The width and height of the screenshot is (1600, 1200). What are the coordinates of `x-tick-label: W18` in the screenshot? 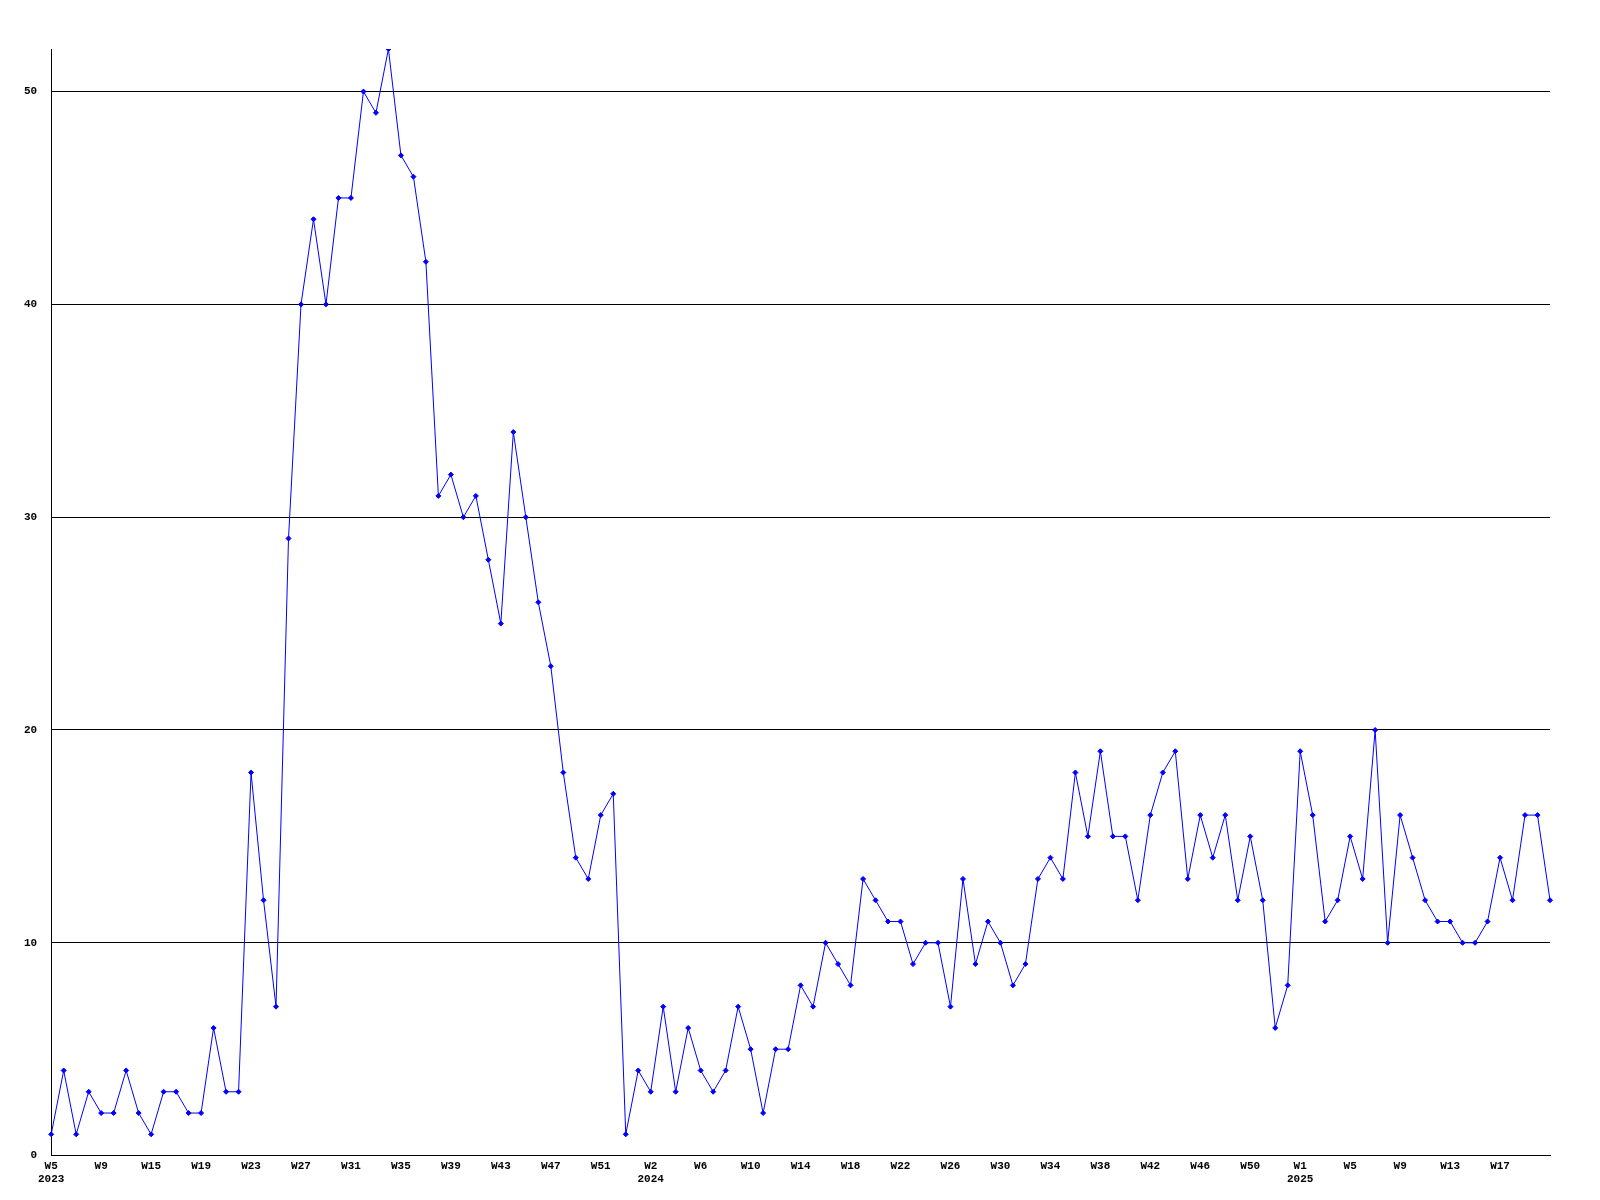 It's located at (850, 1165).